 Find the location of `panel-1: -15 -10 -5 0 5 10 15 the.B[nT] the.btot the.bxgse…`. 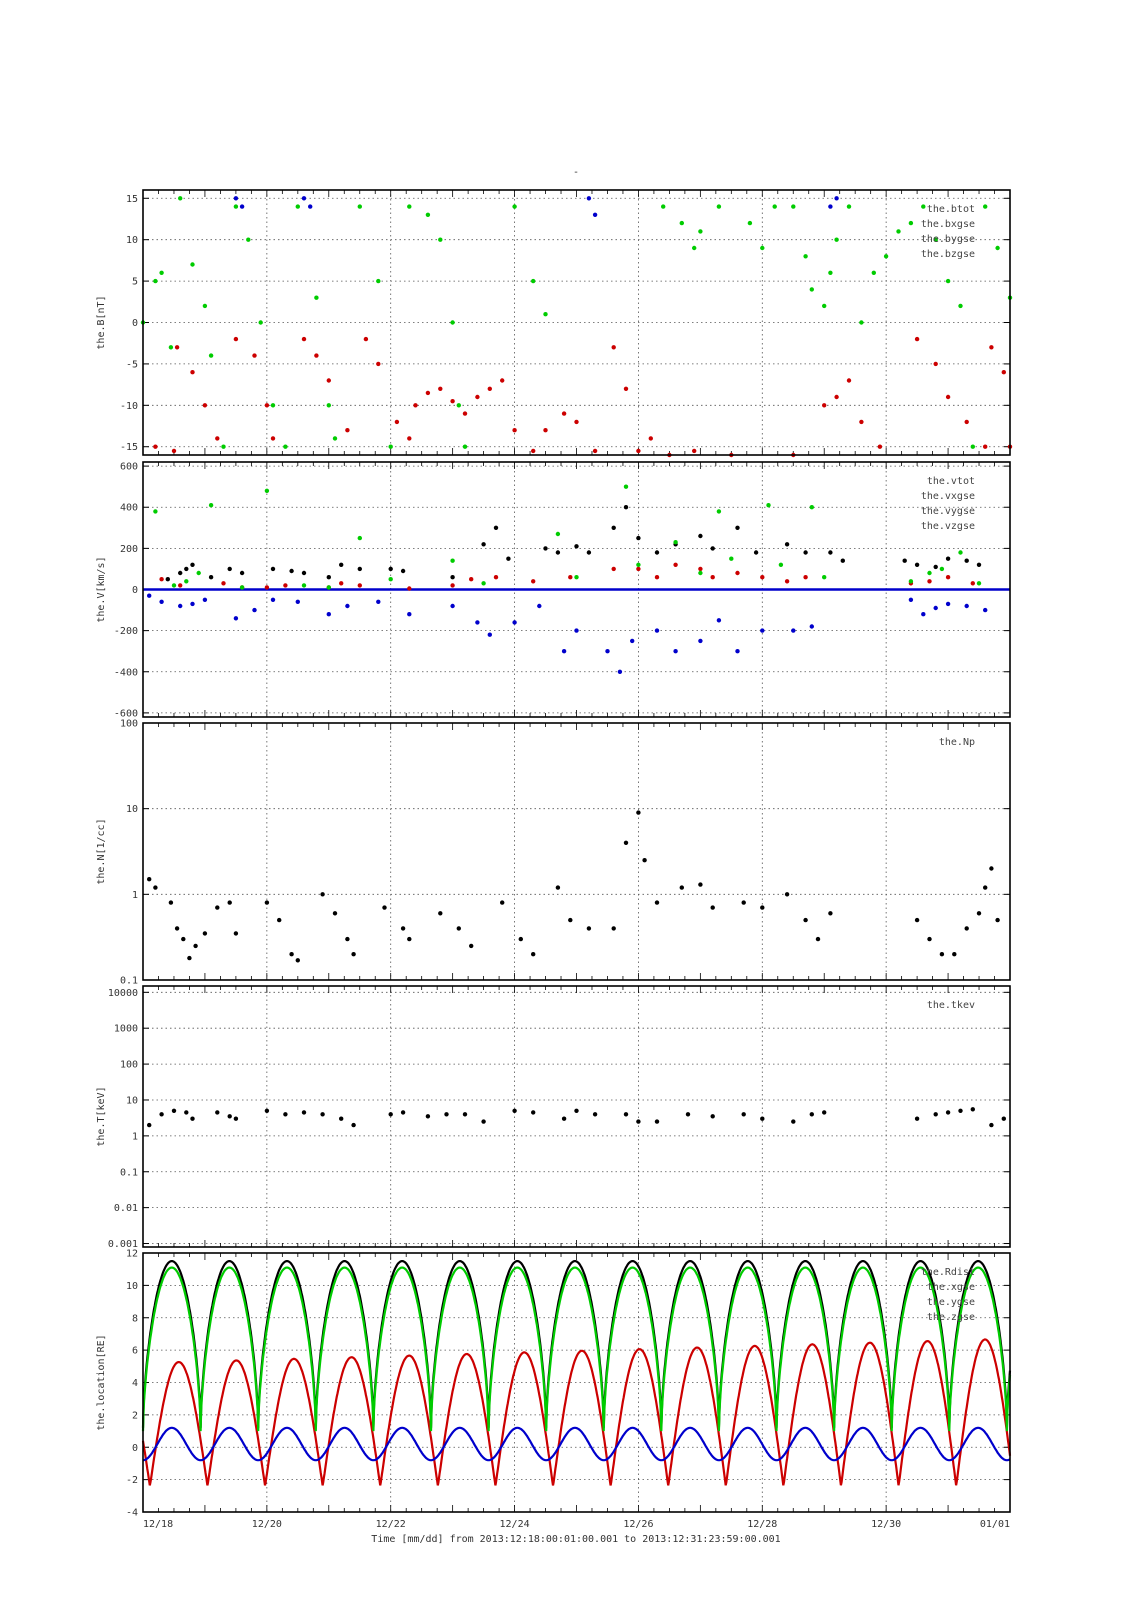

panel-1: -15 -10 -5 0 5 10 15 the.B[nT] the.btot the.bxgse… is located at coordinates (554, 323).